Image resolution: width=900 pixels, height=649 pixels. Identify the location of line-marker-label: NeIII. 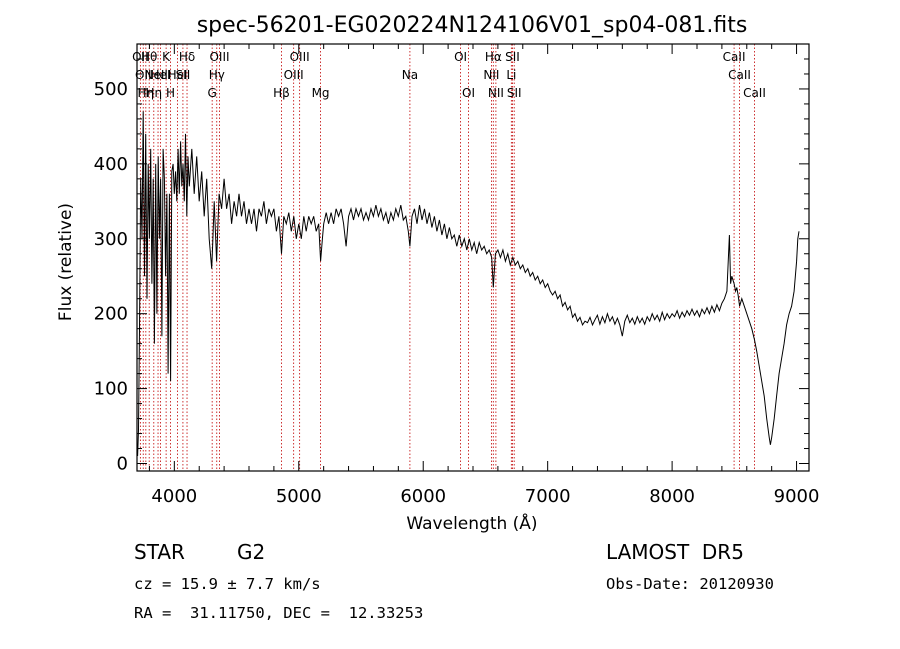
(158, 75).